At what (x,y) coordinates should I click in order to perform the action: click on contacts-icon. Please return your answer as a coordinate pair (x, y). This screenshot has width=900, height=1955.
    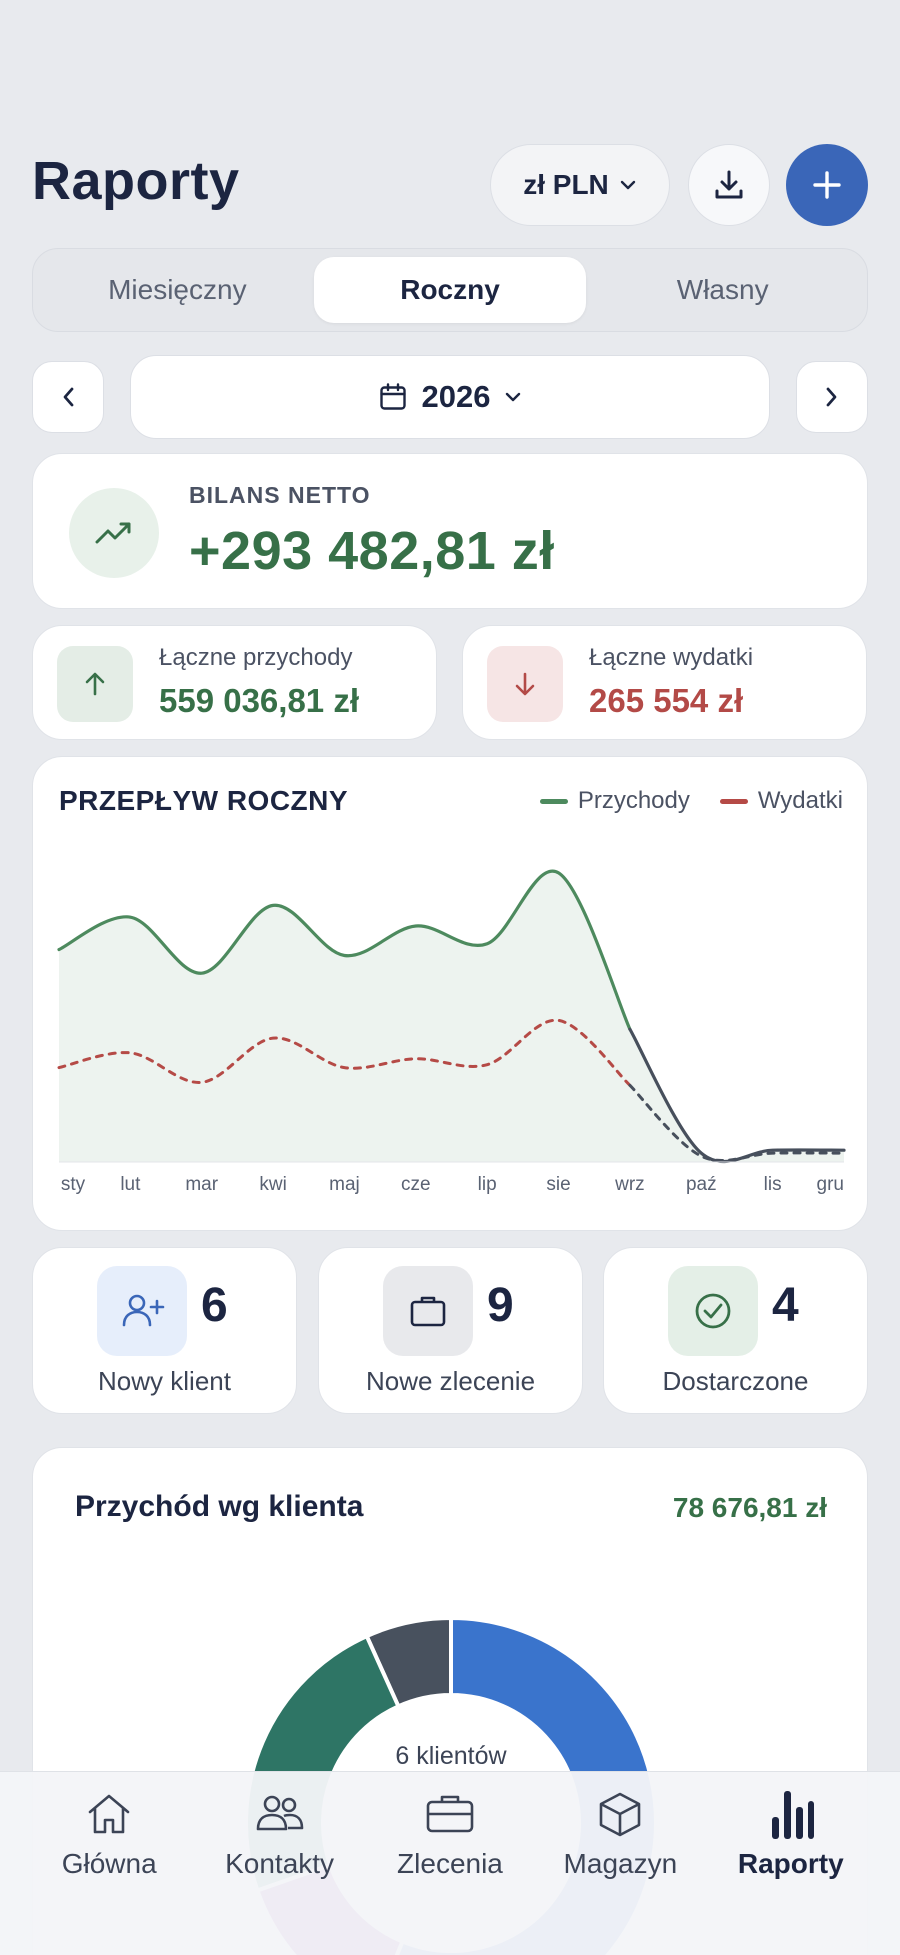
    Looking at the image, I should click on (280, 1814).